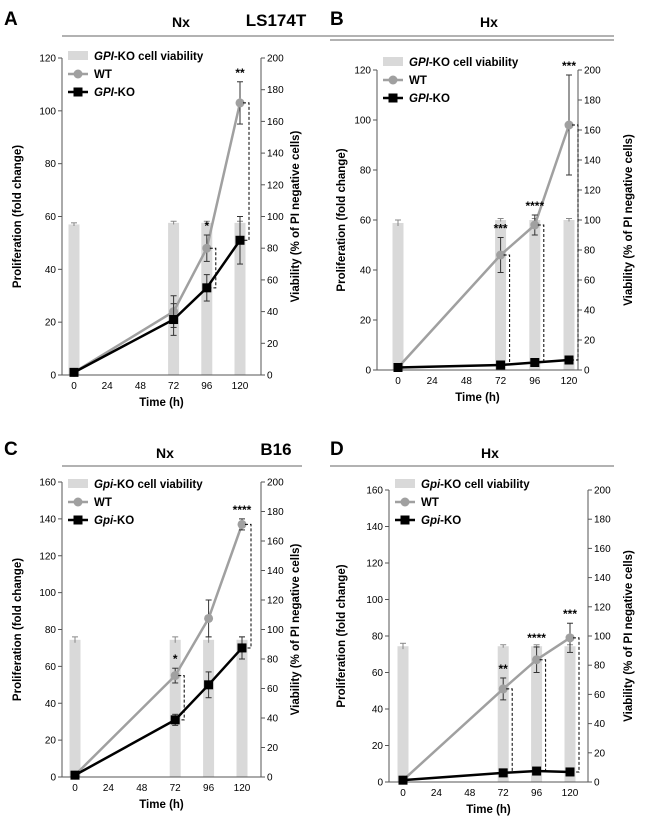  I want to click on legend-gene-name: GPI, so click(104, 57).